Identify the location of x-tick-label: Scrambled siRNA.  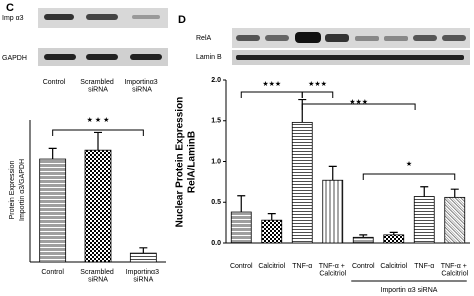
(97, 276).